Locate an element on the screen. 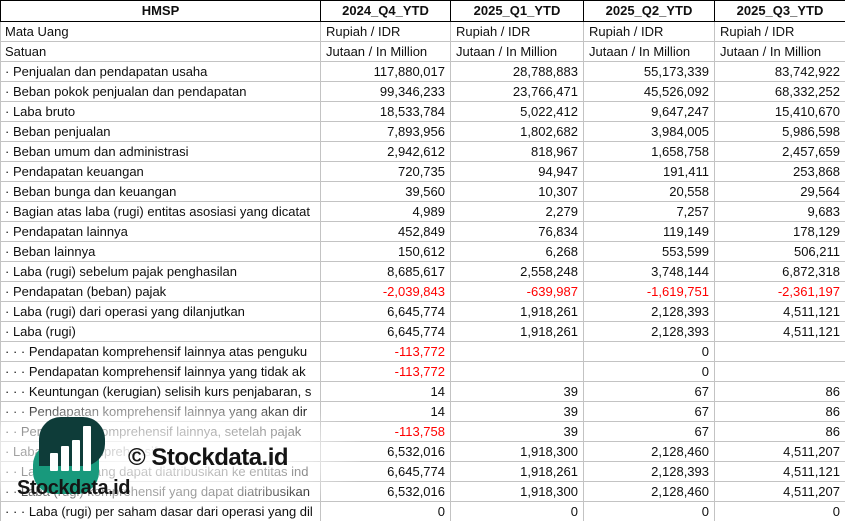 This screenshot has height=521, width=845. bar-chart-icon is located at coordinates (70, 444).